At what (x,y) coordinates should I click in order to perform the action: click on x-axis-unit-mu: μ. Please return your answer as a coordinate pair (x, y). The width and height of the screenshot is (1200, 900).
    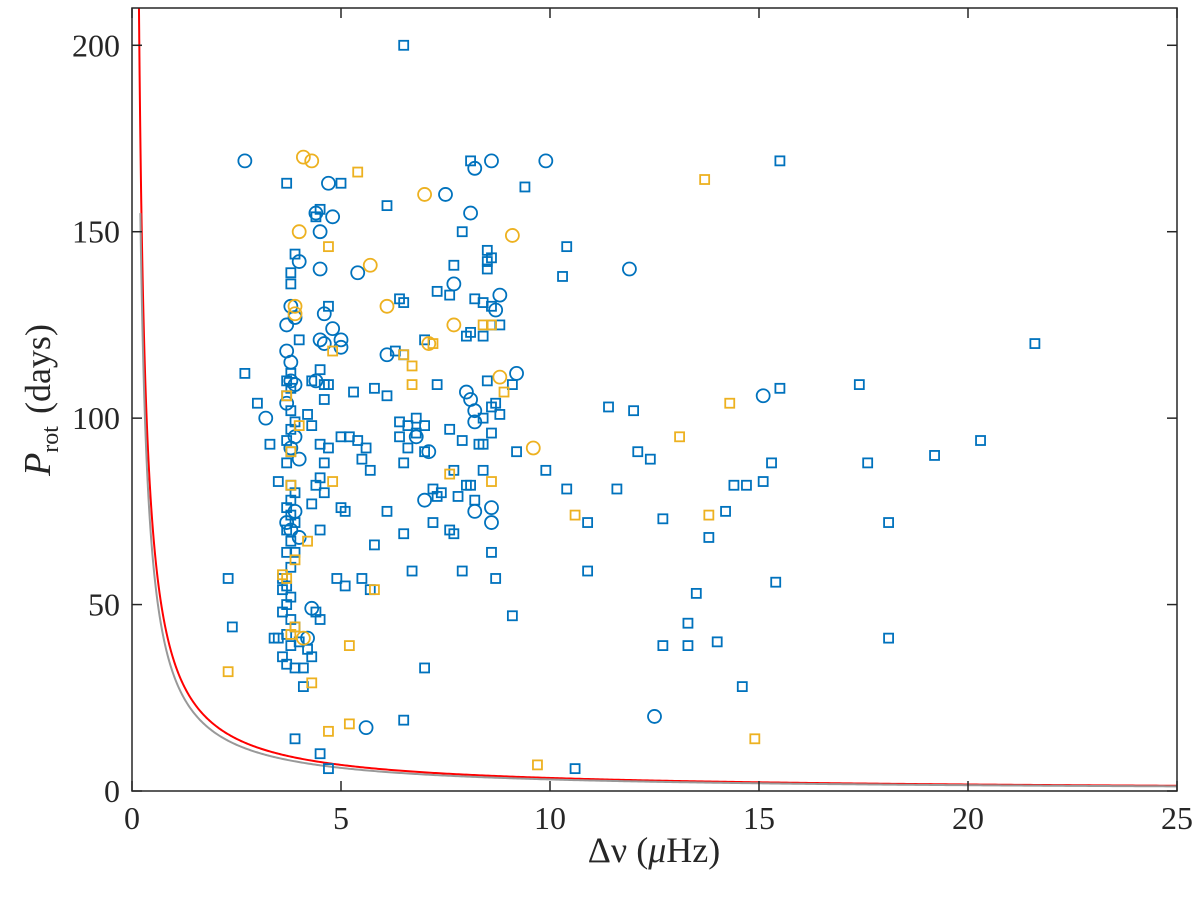
    Looking at the image, I should click on (656, 850).